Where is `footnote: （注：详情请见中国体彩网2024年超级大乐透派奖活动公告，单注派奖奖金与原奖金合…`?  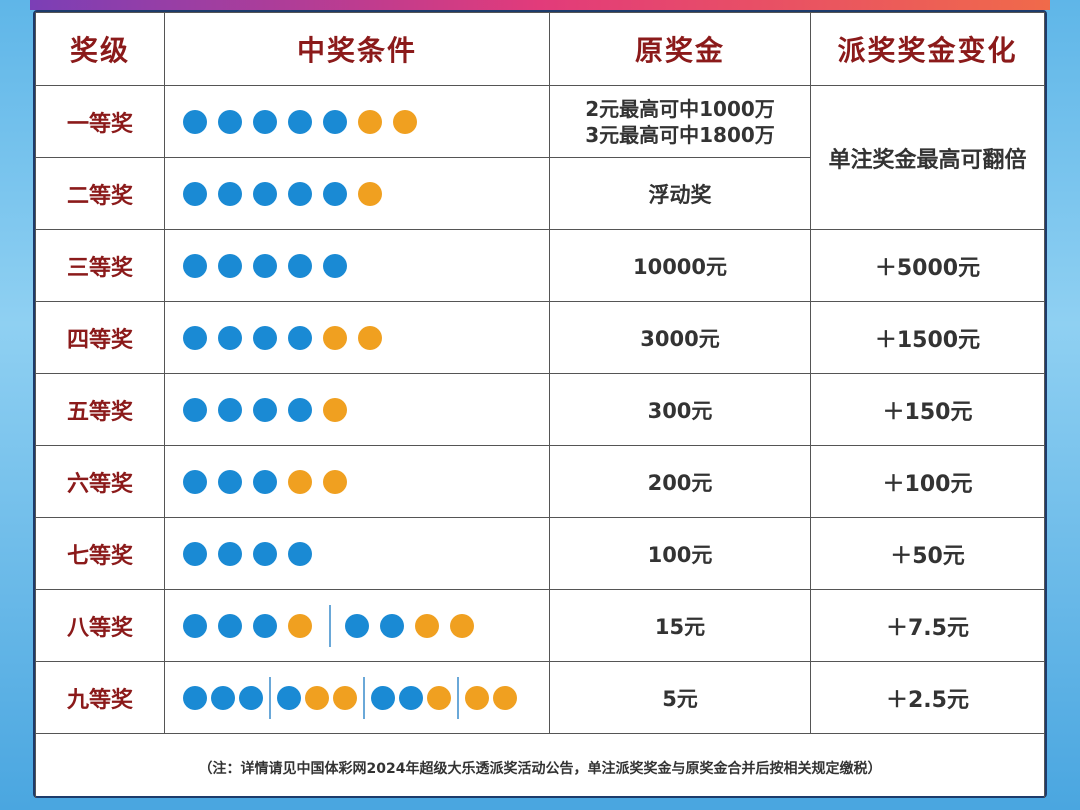 footnote: （注：详情请见中国体彩网2024年超级大乐透派奖活动公告，单注派奖奖金与原奖金合… is located at coordinates (540, 768).